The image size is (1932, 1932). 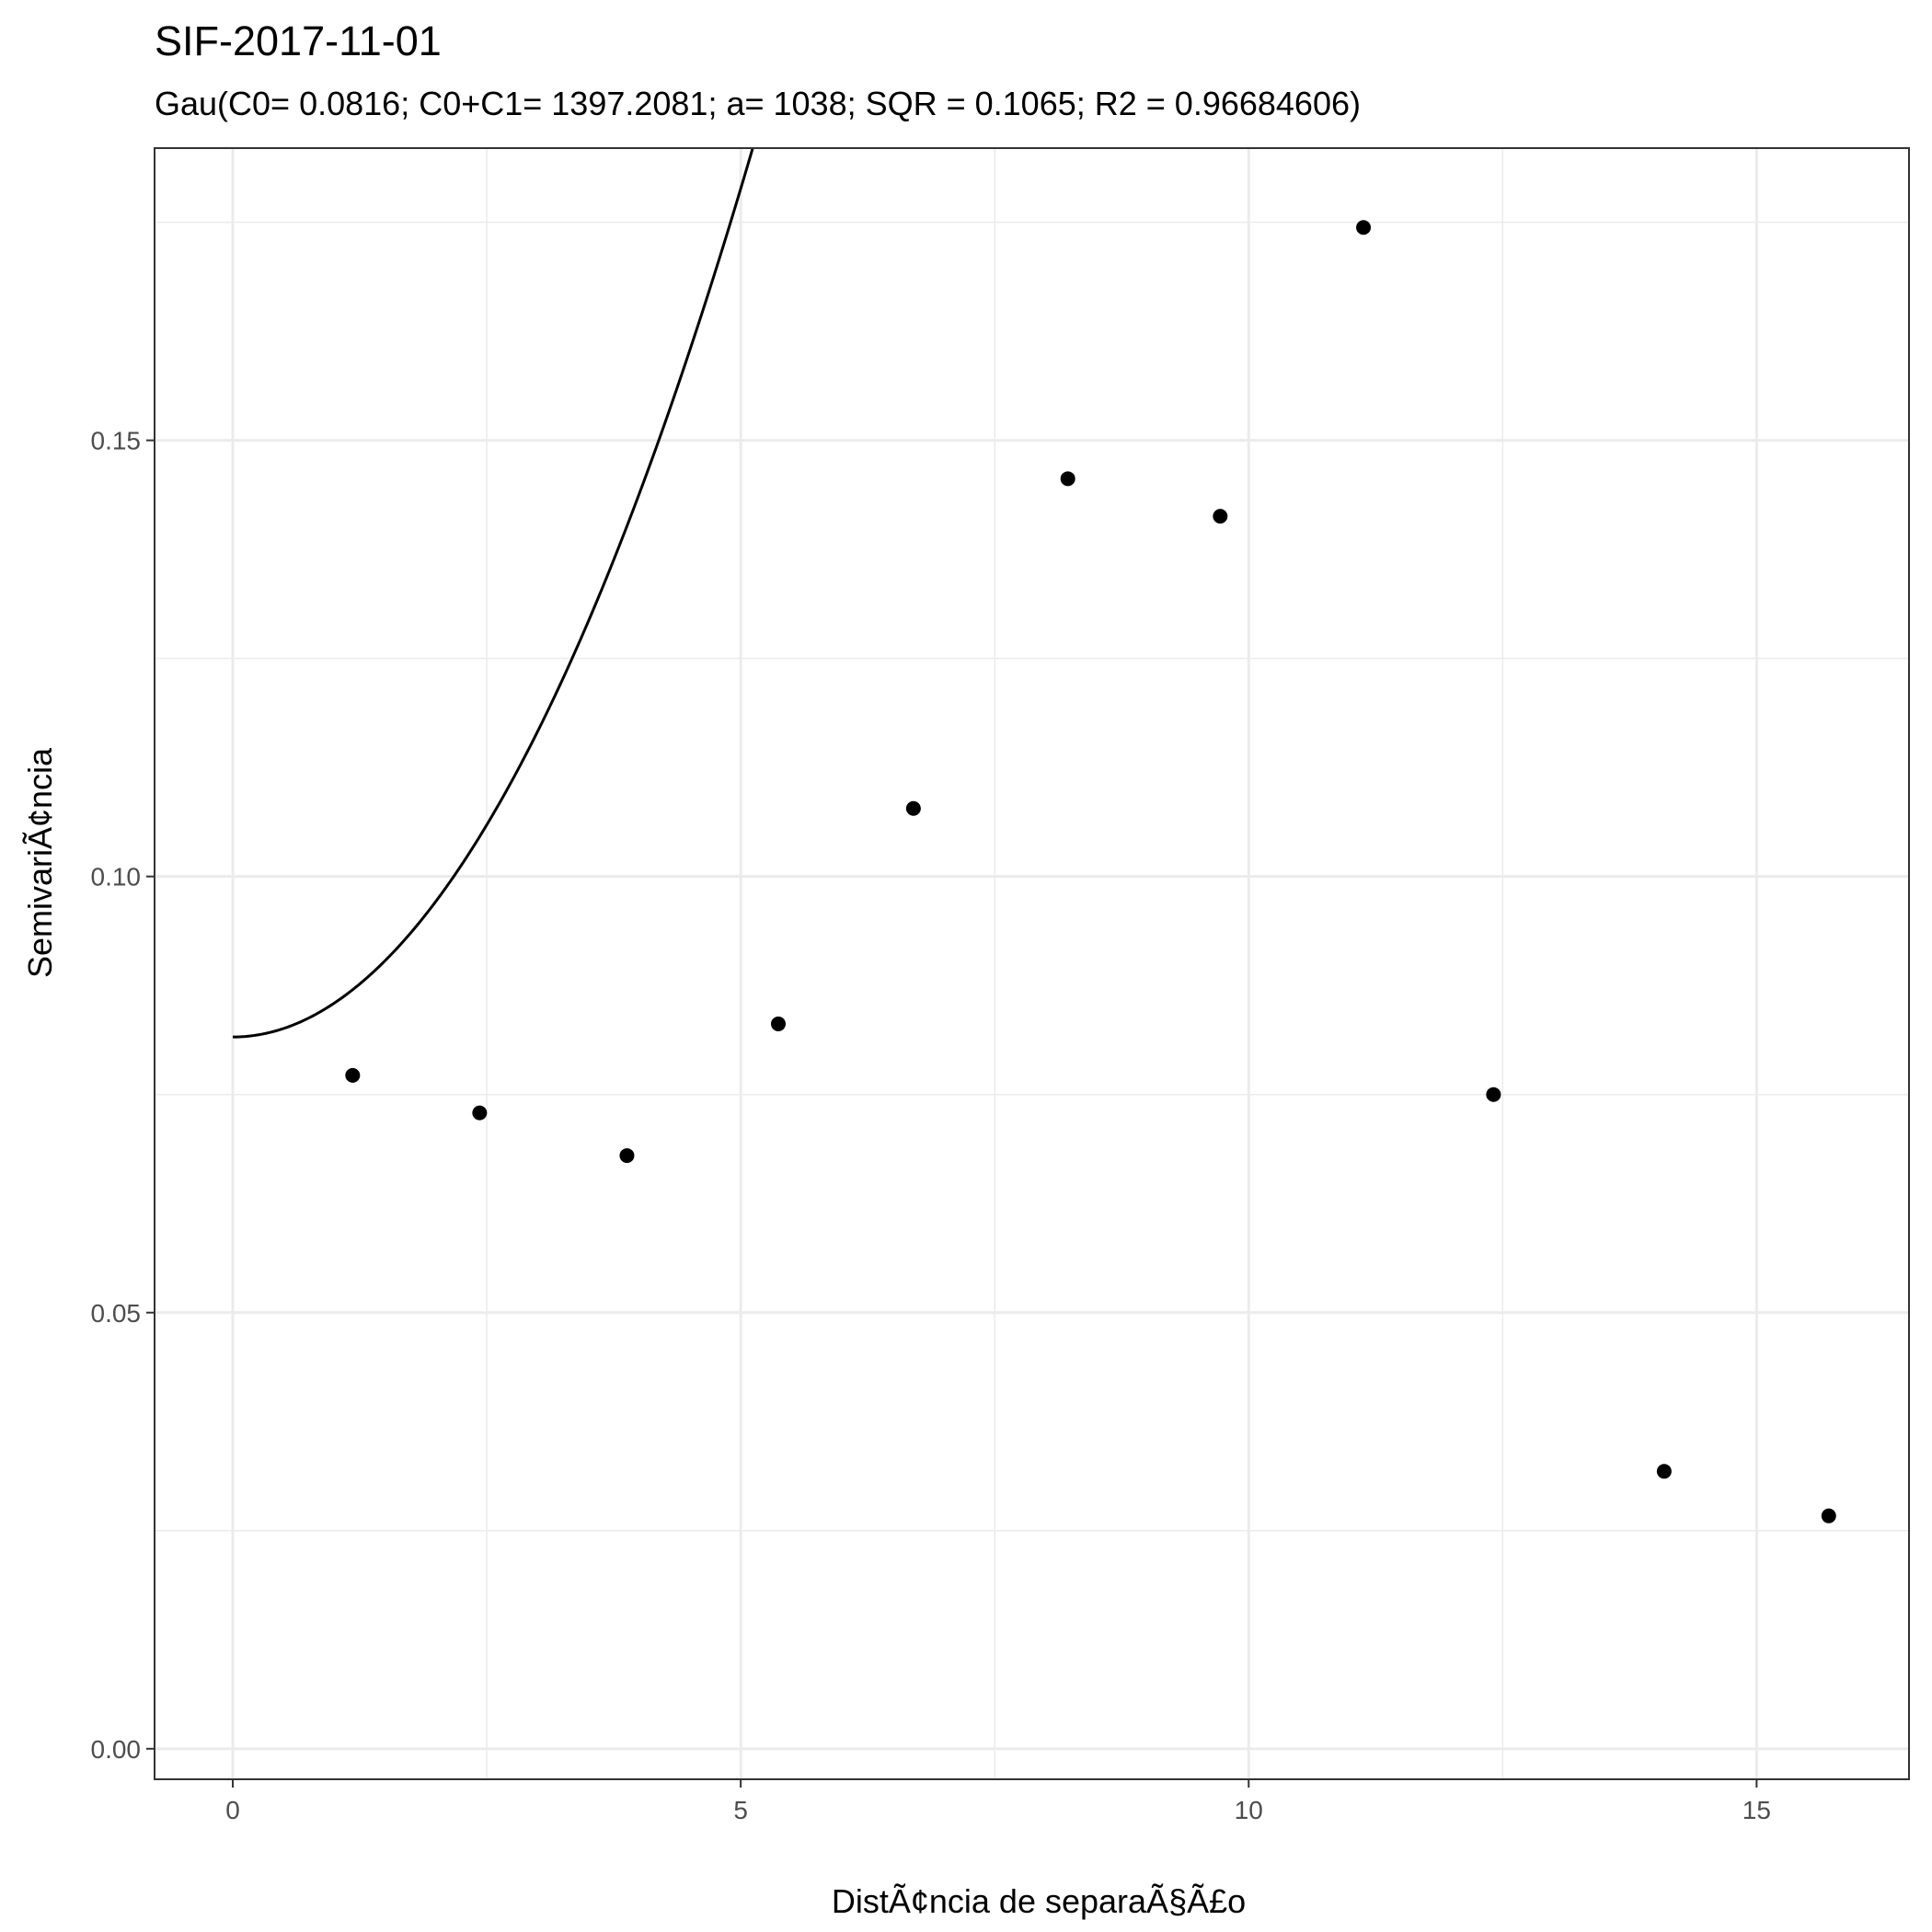 I want to click on y-axis-title: SemivariÃ¢ncia, so click(x=40, y=862).